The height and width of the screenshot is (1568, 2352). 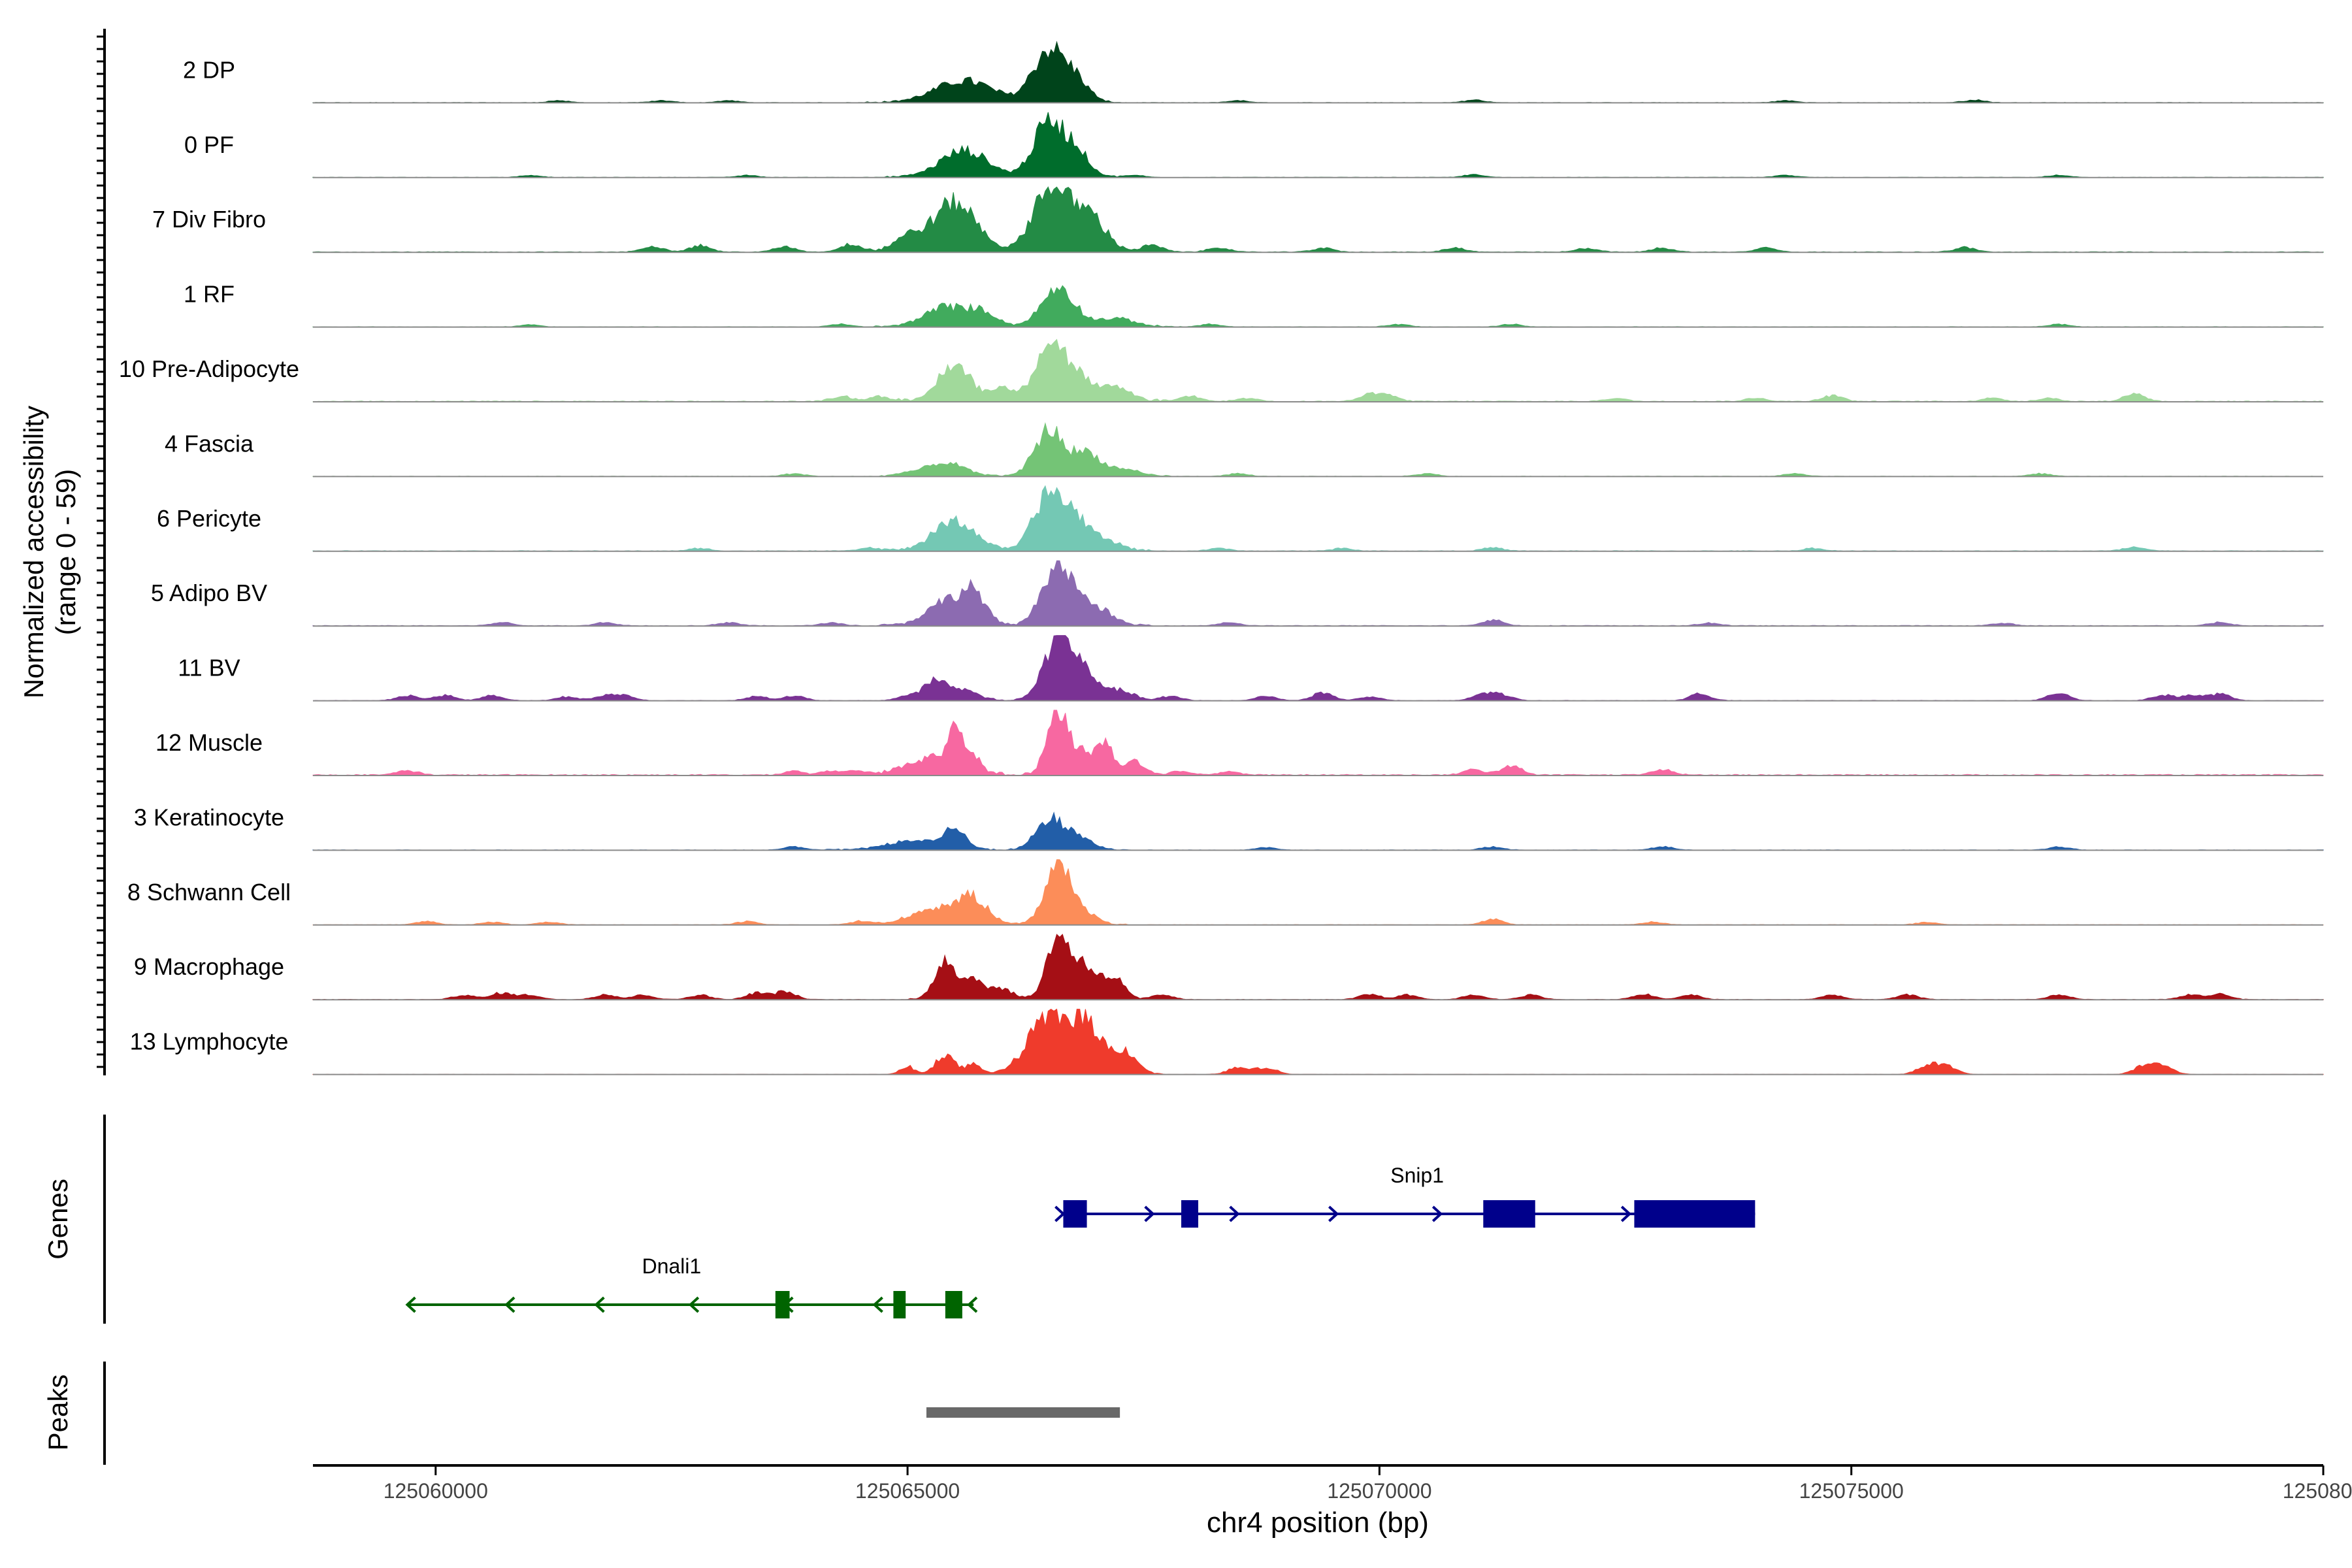 I want to click on track-6: 6 Pericyte, so click(x=1240, y=518).